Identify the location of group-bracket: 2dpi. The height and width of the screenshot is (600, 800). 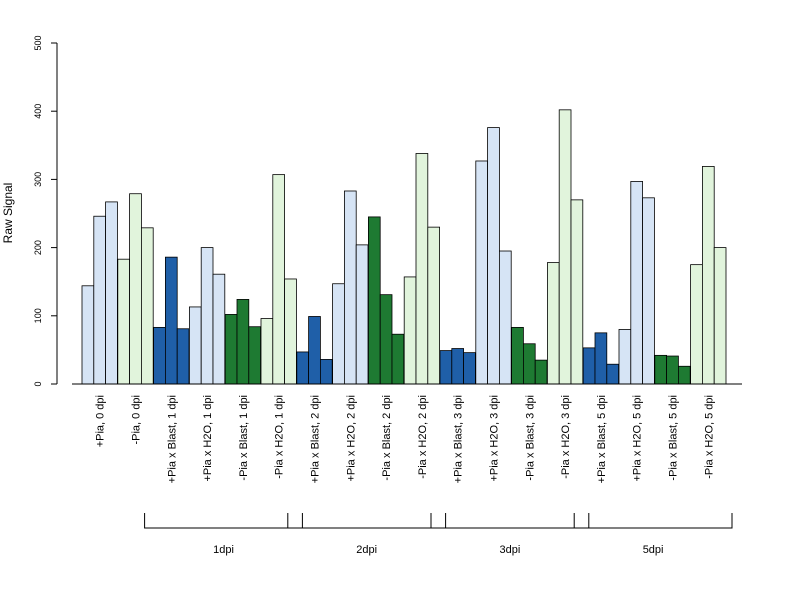
(367, 534).